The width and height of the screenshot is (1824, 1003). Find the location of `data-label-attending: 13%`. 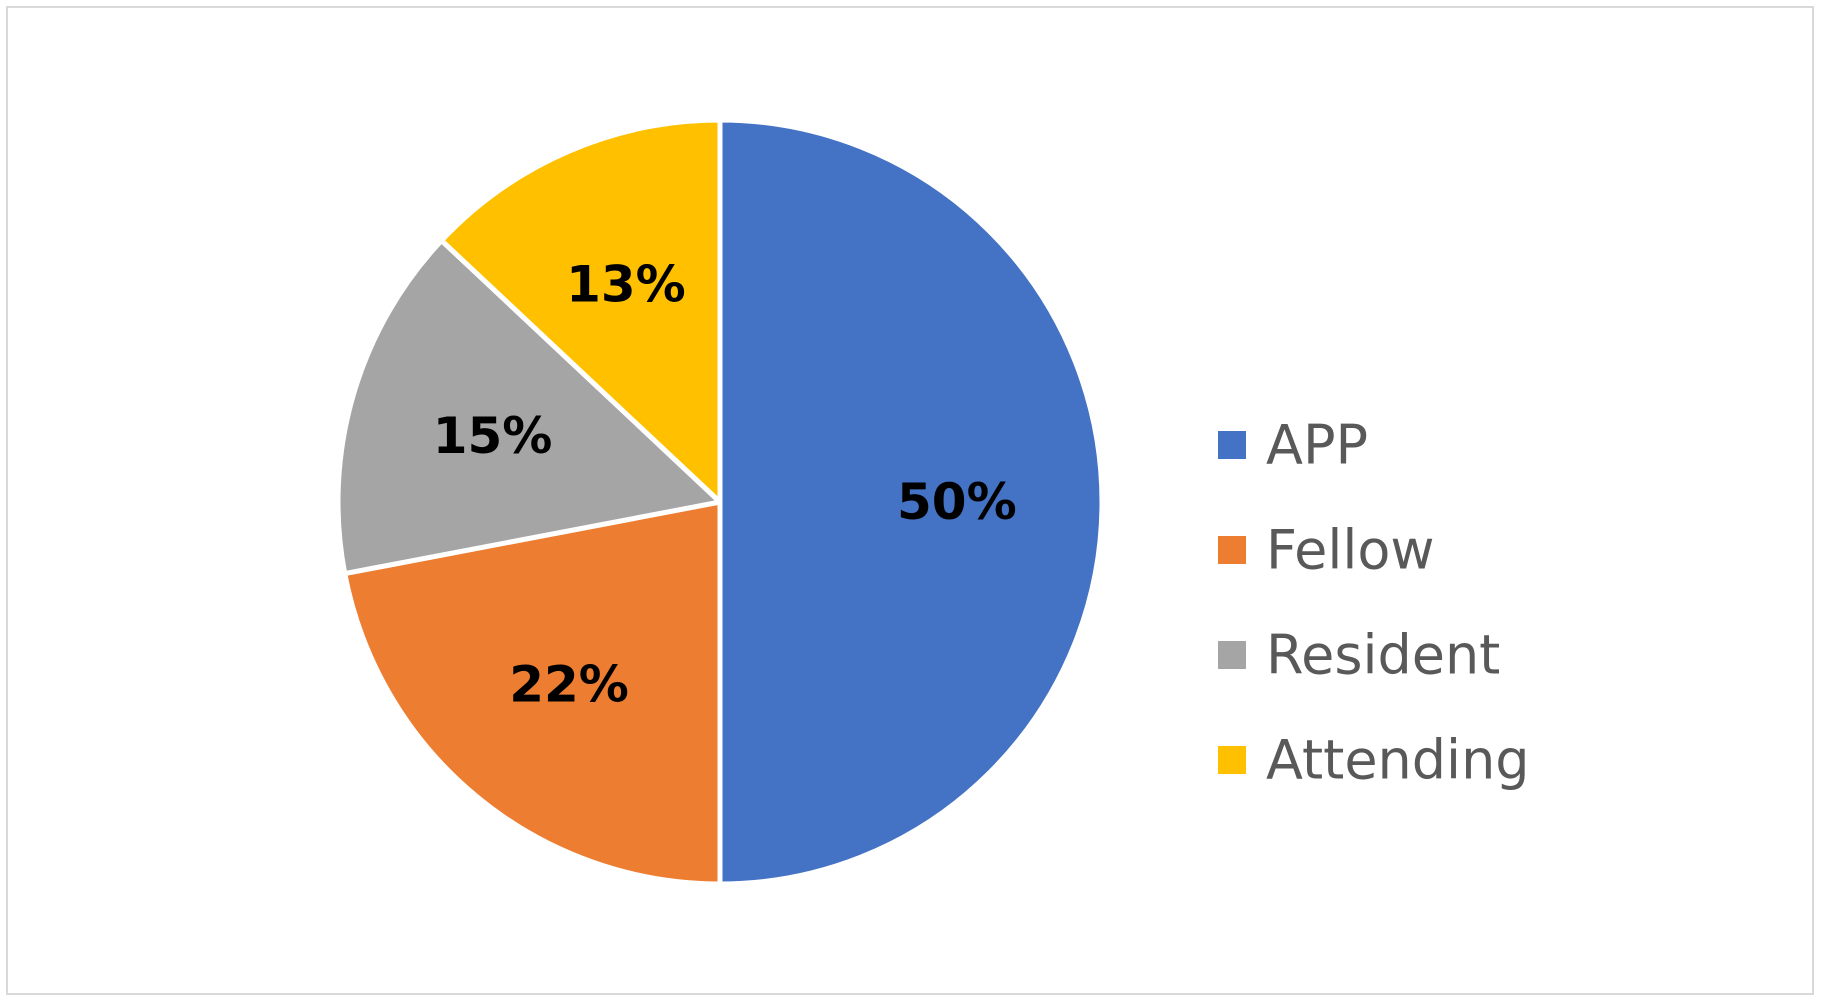

data-label-attending: 13% is located at coordinates (626, 285).